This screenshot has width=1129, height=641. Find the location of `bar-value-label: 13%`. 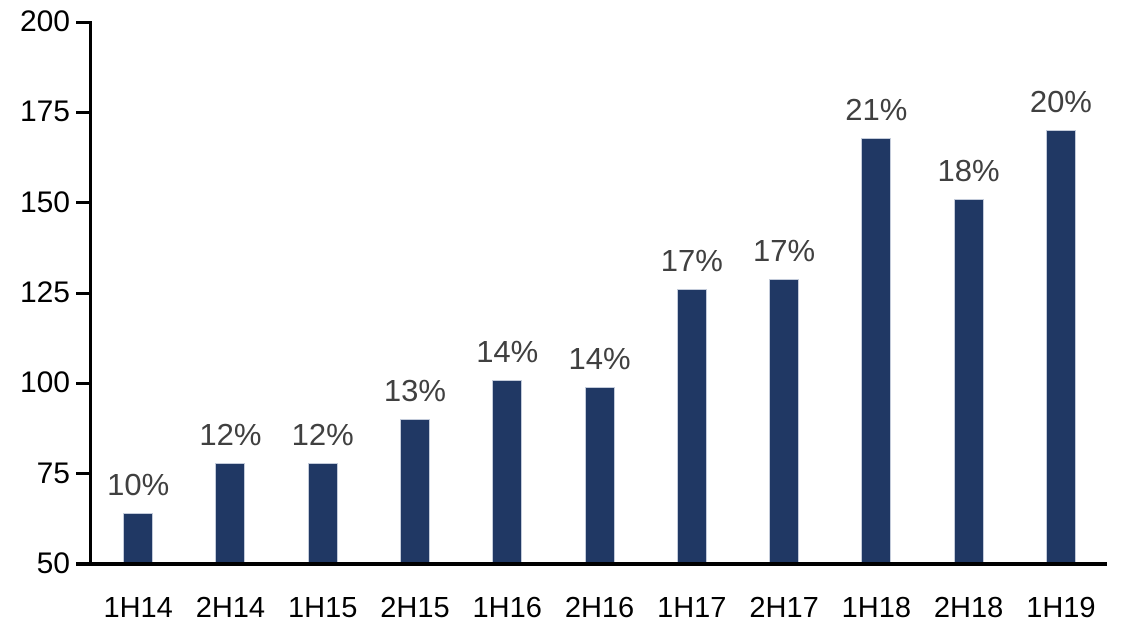

bar-value-label: 13% is located at coordinates (414, 391).